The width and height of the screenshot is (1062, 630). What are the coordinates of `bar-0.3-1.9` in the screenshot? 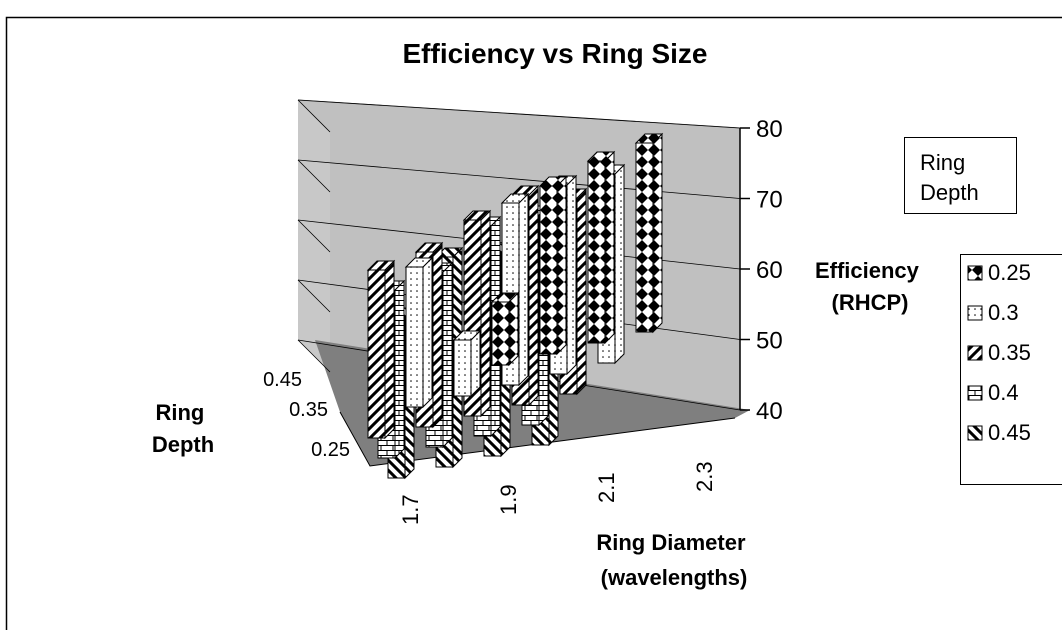 It's located at (467, 363).